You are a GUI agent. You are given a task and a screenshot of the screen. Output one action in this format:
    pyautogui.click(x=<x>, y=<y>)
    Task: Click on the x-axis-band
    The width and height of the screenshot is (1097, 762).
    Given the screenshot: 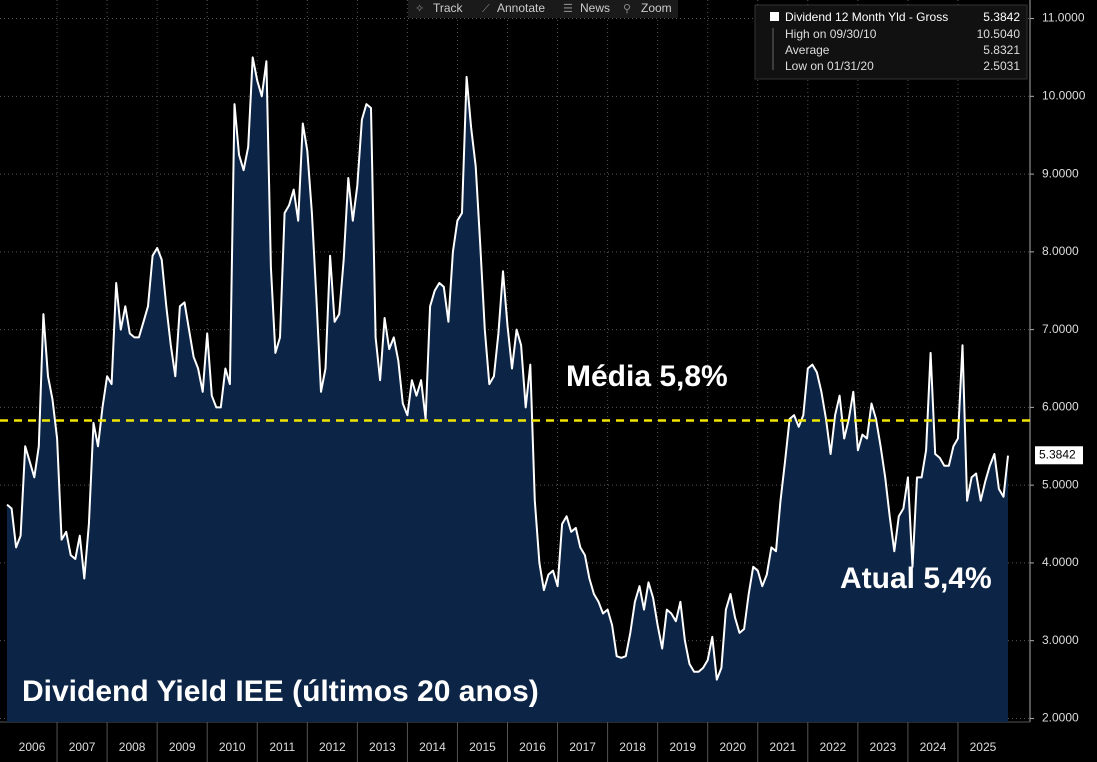 What is the action you would take?
    pyautogui.click(x=548, y=742)
    